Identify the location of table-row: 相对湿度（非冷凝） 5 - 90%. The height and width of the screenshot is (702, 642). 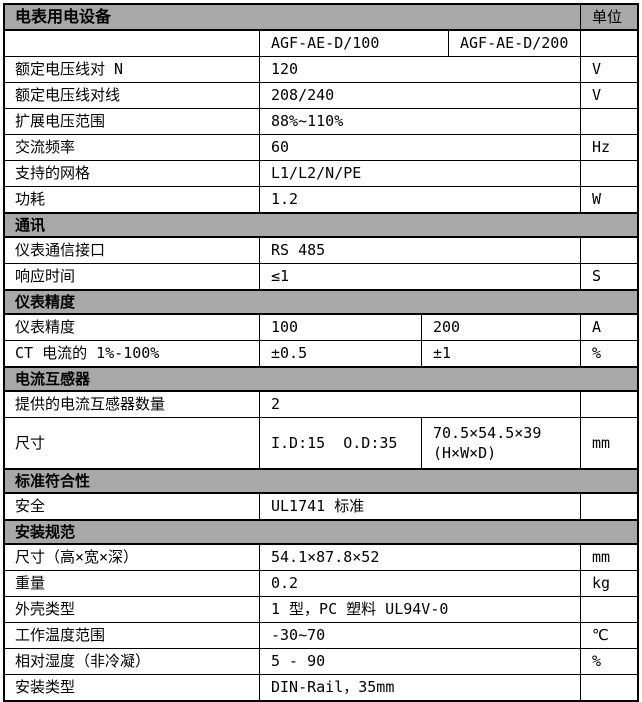
(321, 662).